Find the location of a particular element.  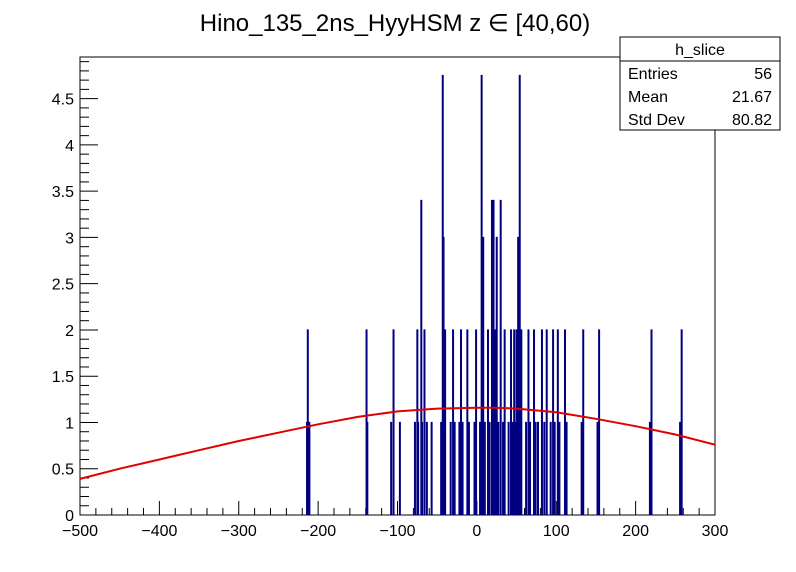

stats-box-title: h_slice is located at coordinates (700, 50).